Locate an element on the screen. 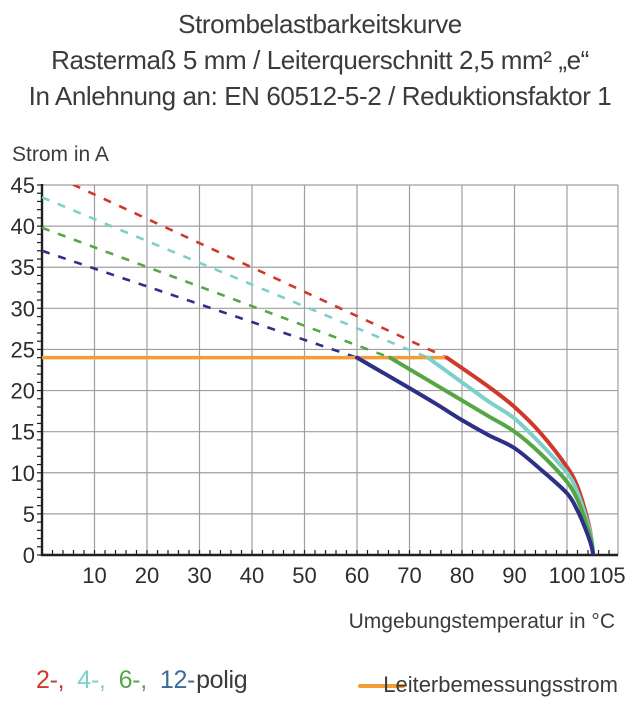 This screenshot has width=640, height=716. rated-current-line-swatch is located at coordinates (381, 686).